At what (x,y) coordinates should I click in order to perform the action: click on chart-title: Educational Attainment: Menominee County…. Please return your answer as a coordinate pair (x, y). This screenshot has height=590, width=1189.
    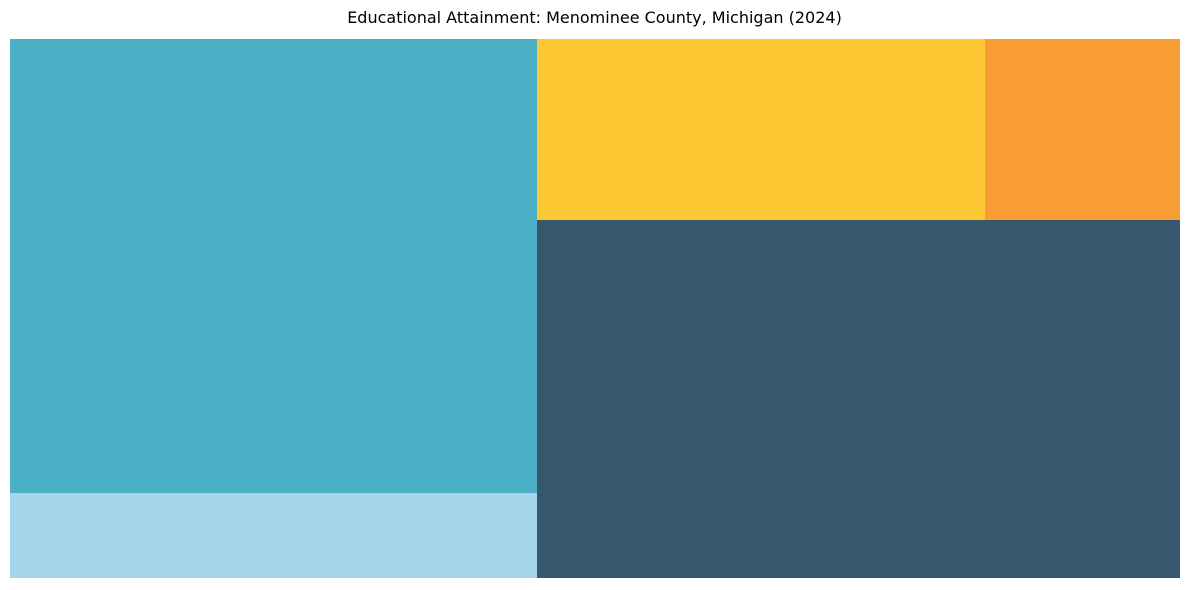
    Looking at the image, I should click on (594, 17).